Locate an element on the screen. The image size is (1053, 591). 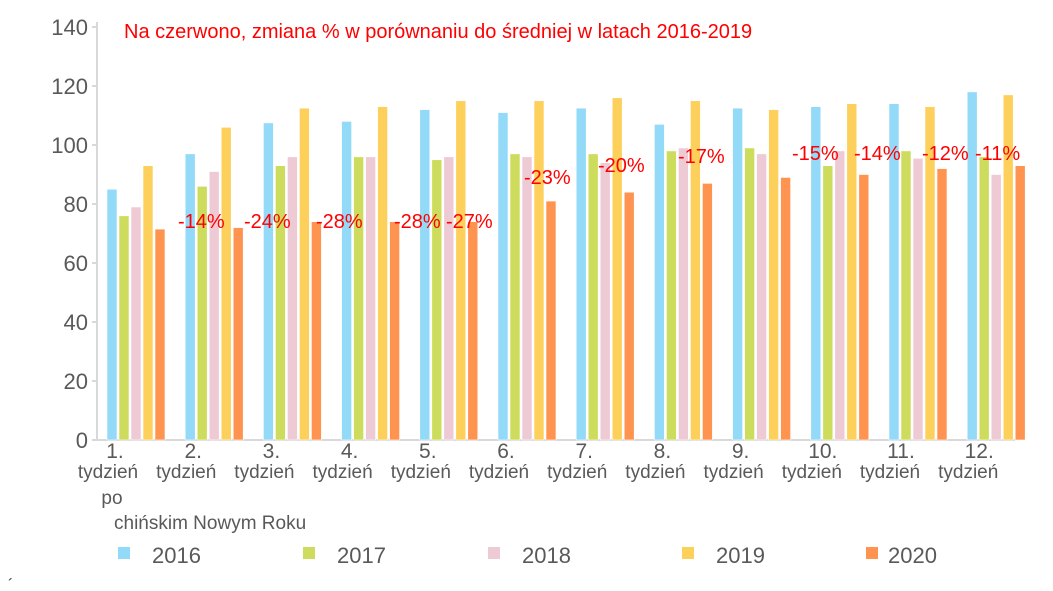
y-tick-label: 20 is located at coordinates (76, 381).